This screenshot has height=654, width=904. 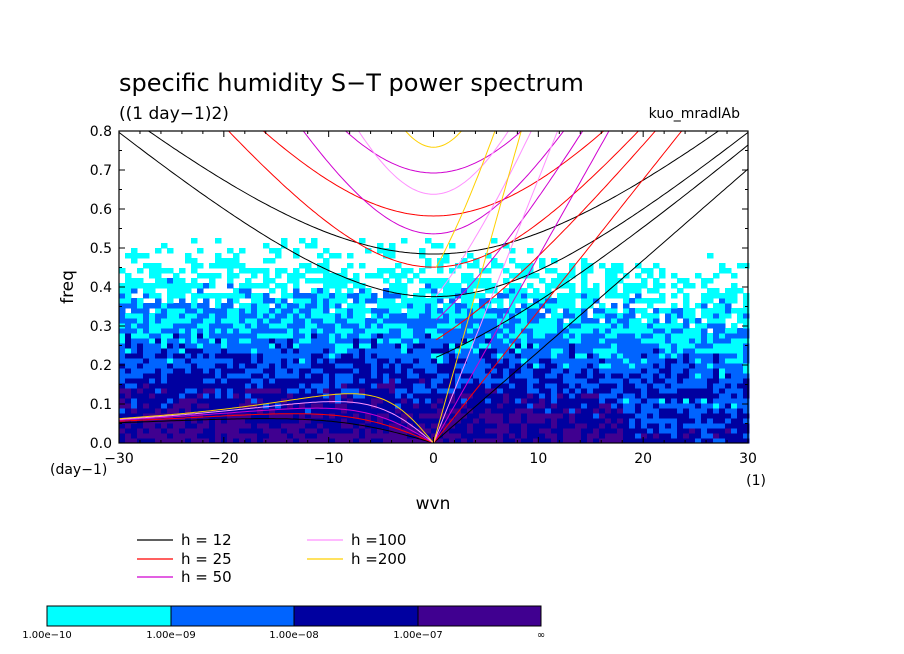 I want to click on colorbar-label: 1.00e−07, so click(x=418, y=635).